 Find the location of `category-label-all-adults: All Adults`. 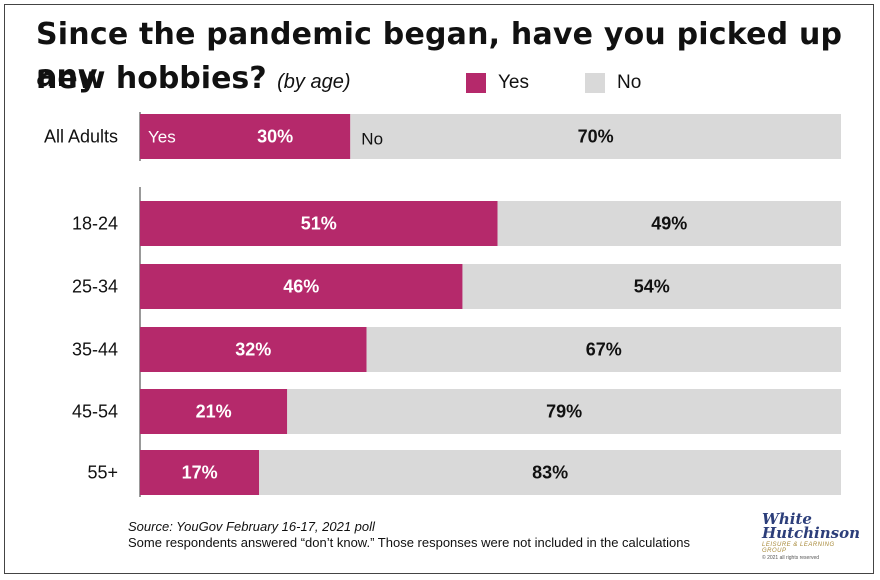

category-label-all-adults: All Adults is located at coordinates (81, 137).